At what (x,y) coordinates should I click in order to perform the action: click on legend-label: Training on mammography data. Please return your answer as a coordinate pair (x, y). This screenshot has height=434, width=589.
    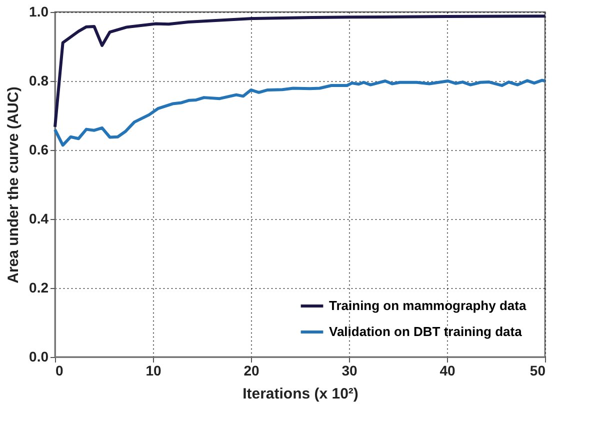
    Looking at the image, I should click on (428, 305).